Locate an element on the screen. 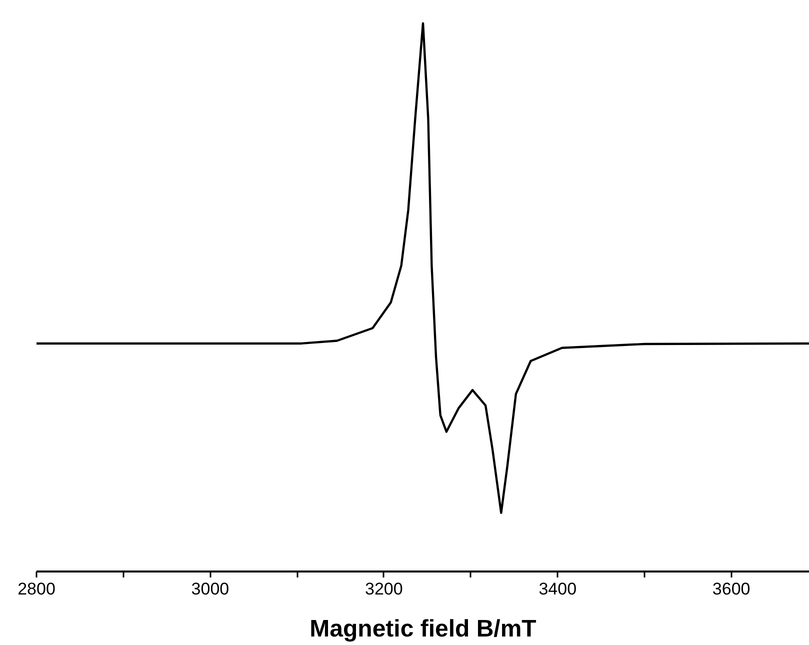 The image size is (809, 645). x-tick-label: 3000 is located at coordinates (210, 589).